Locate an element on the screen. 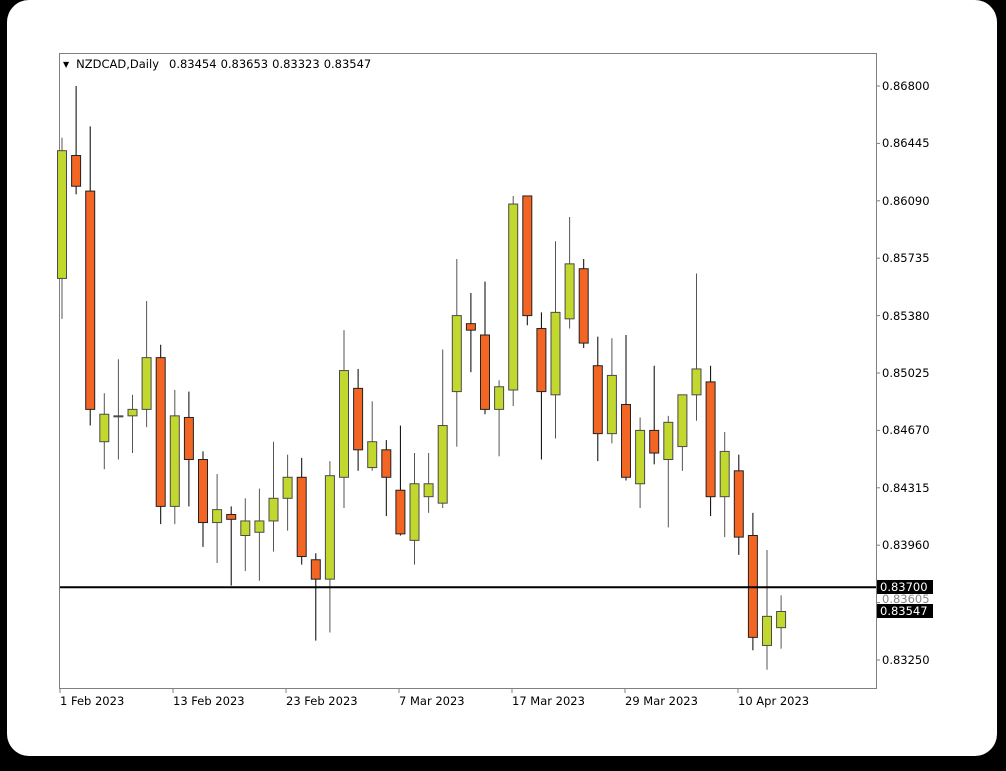 Image resolution: width=1006 pixels, height=771 pixels. price-tick-label: 0.85380 is located at coordinates (906, 315).